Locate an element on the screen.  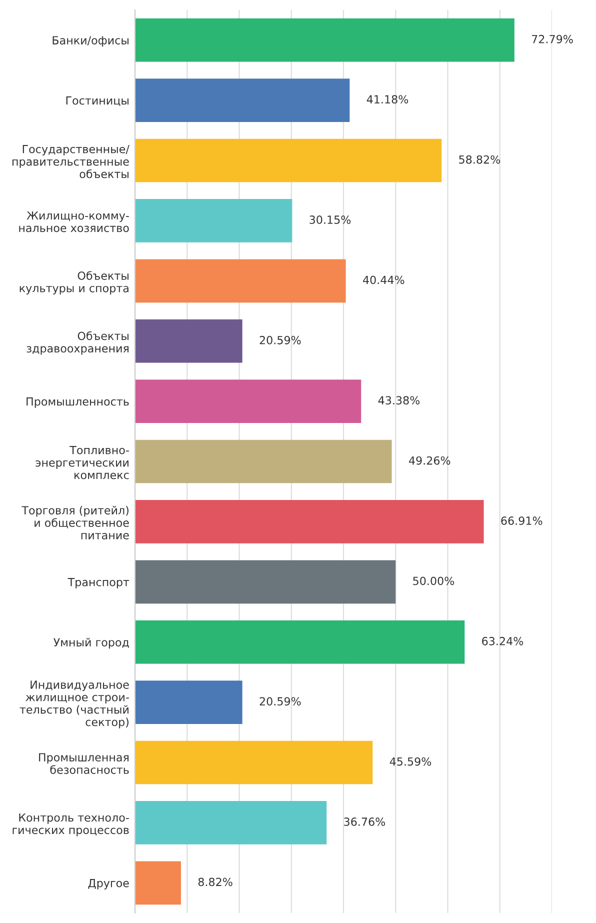
data-label: 8.82% is located at coordinates (215, 882).